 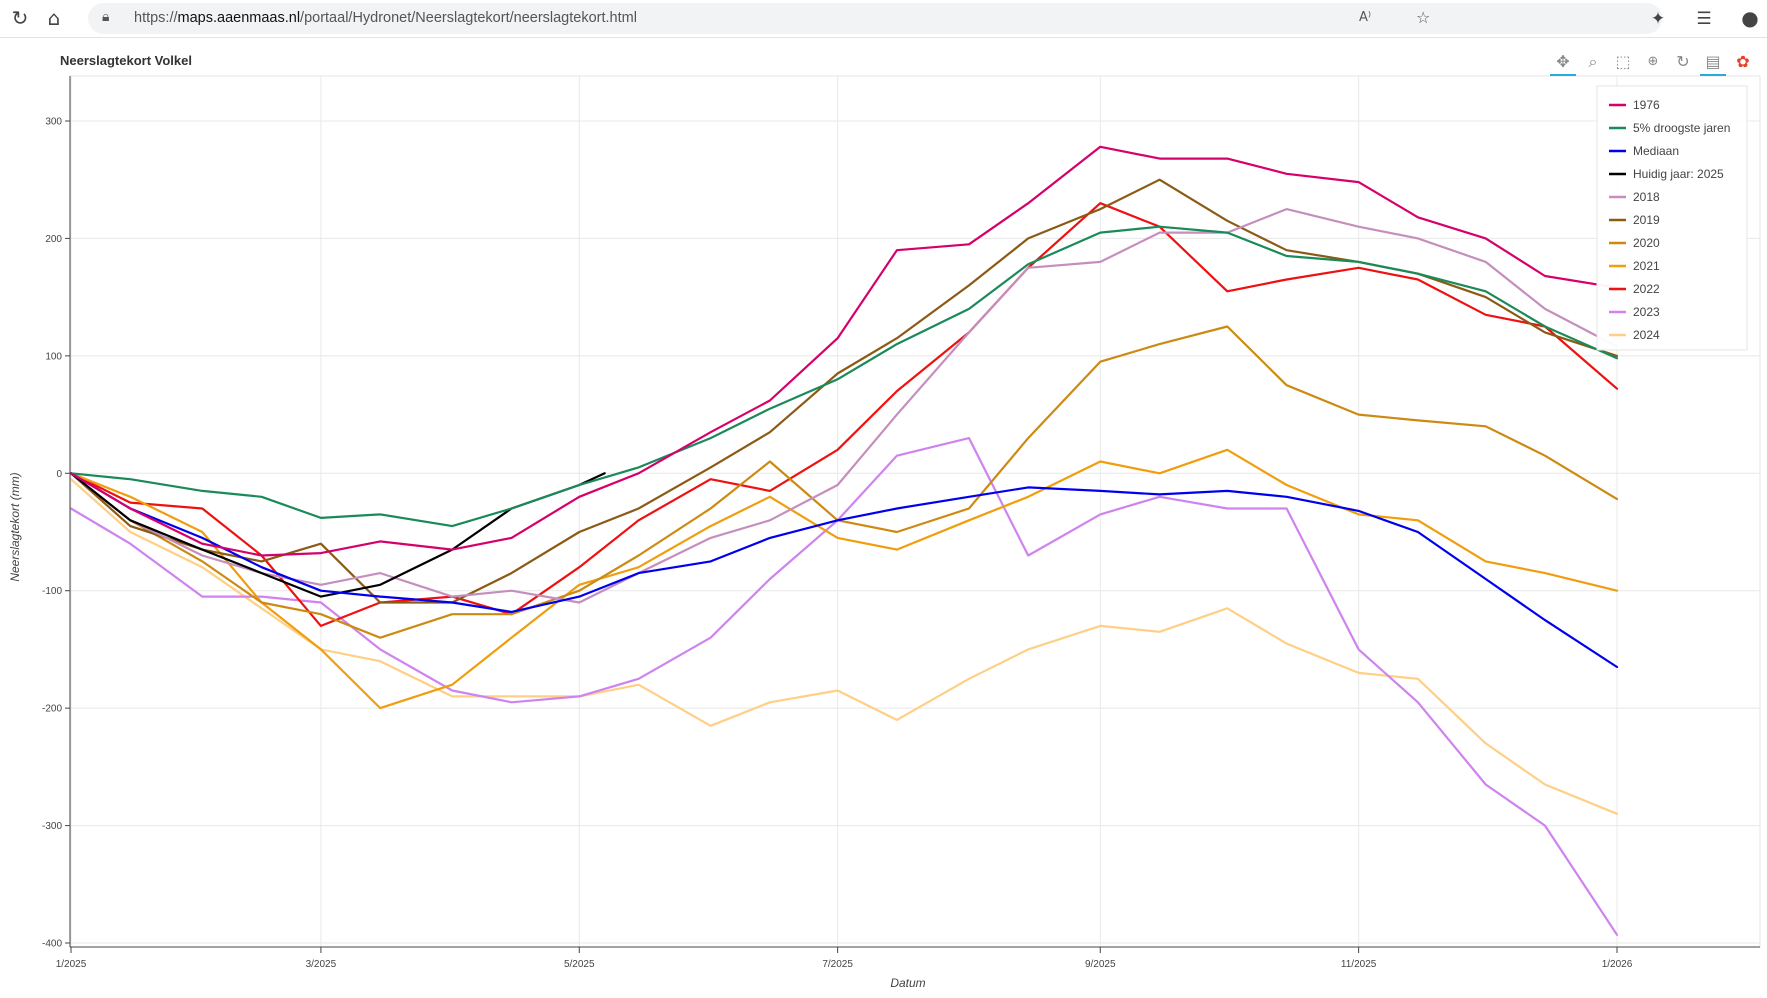 What do you see at coordinates (337, 535) in the screenshot?
I see `series-line-huidig-jaar-2025` at bounding box center [337, 535].